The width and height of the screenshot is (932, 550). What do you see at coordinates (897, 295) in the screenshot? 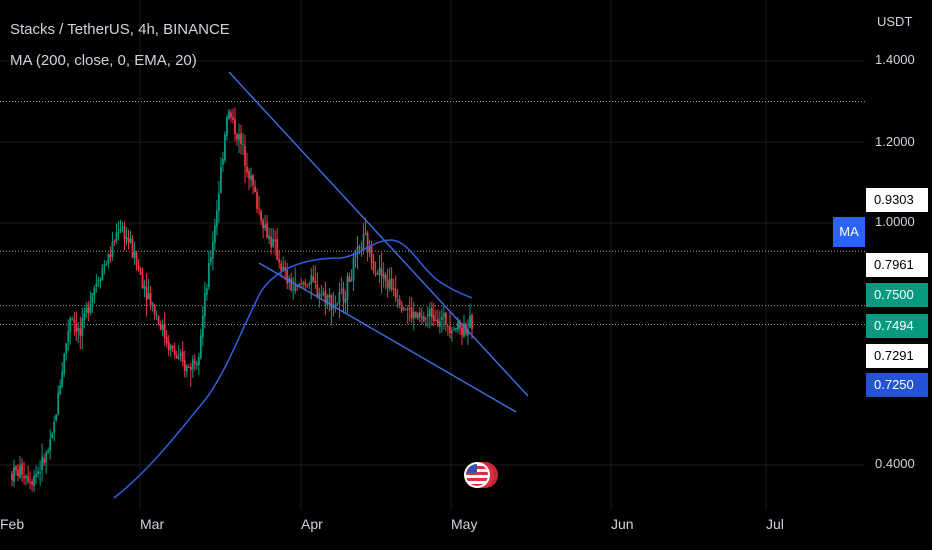
I see `price-label: 0.7500` at bounding box center [897, 295].